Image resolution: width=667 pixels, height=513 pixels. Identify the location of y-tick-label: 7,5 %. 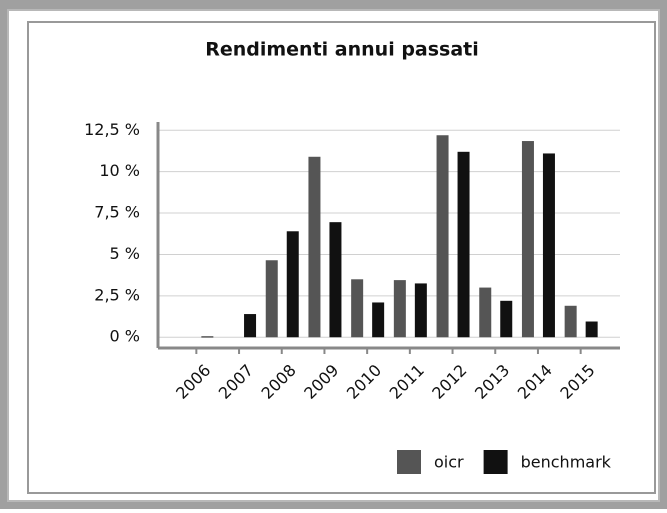
(117, 212).